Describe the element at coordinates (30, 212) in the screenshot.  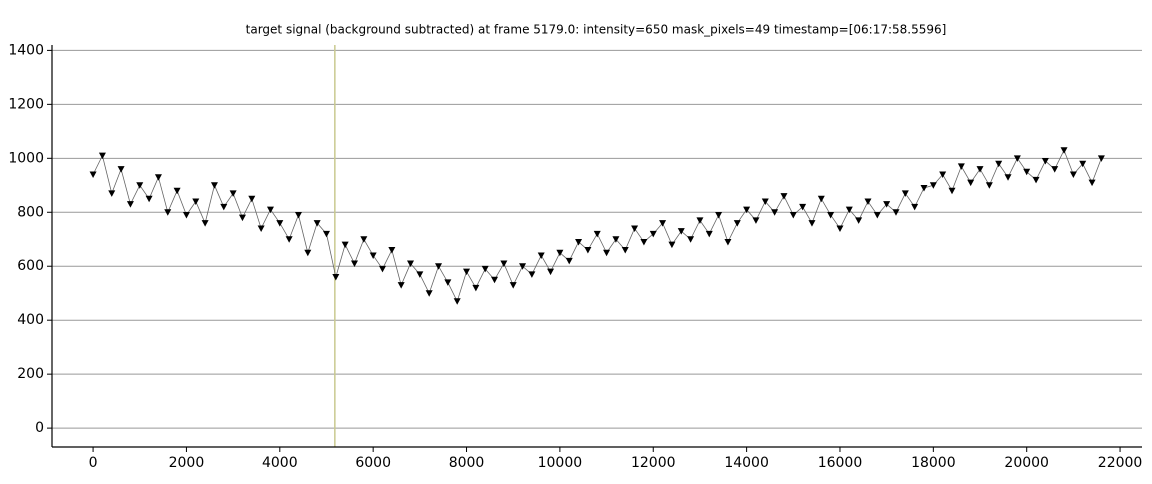
I see `y-tick-label: 800` at that location.